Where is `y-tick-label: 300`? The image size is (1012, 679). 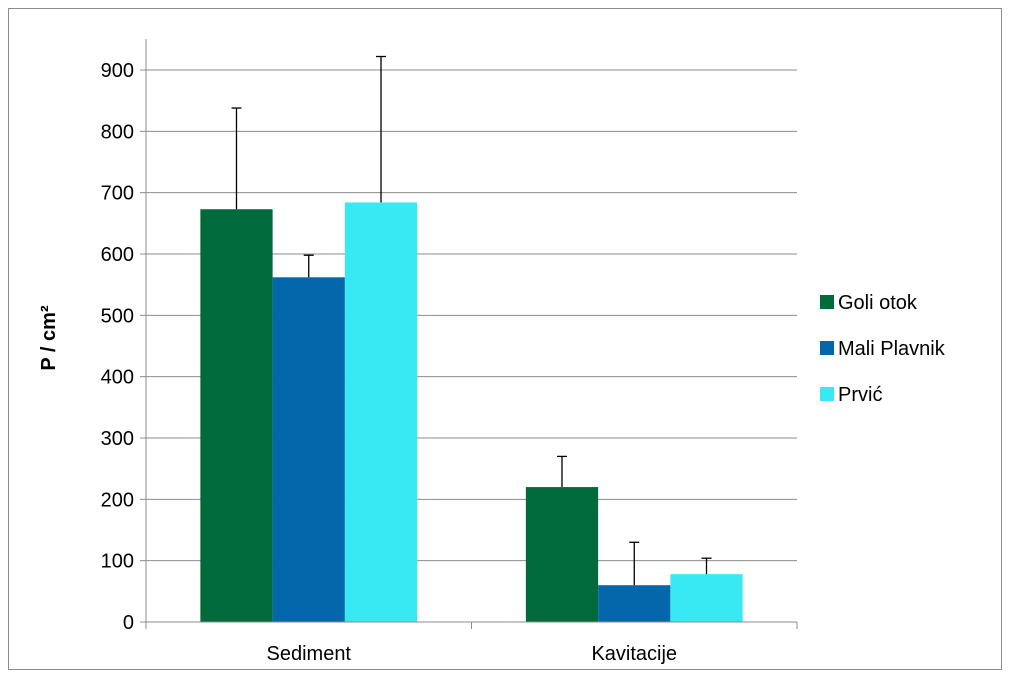
y-tick-label: 300 is located at coordinates (117, 439).